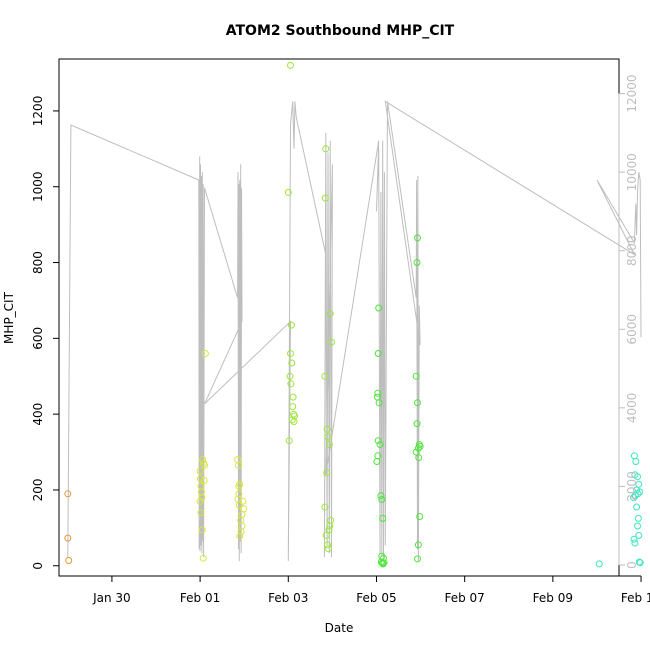 This screenshot has height=650, width=650. I want to click on y2-tick-label-4: 8000, so click(632, 250).